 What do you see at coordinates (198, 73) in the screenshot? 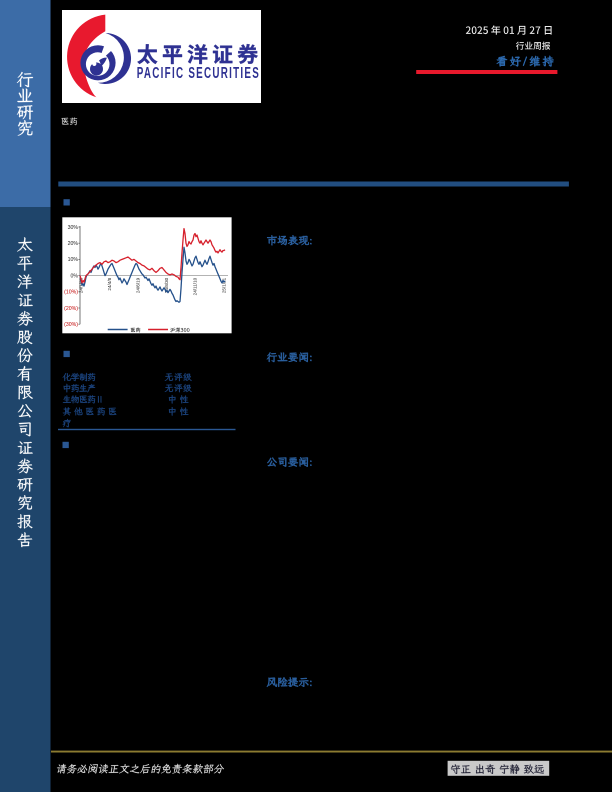
I see `svg-text: PACIFIC SECURITIES` at bounding box center [198, 73].